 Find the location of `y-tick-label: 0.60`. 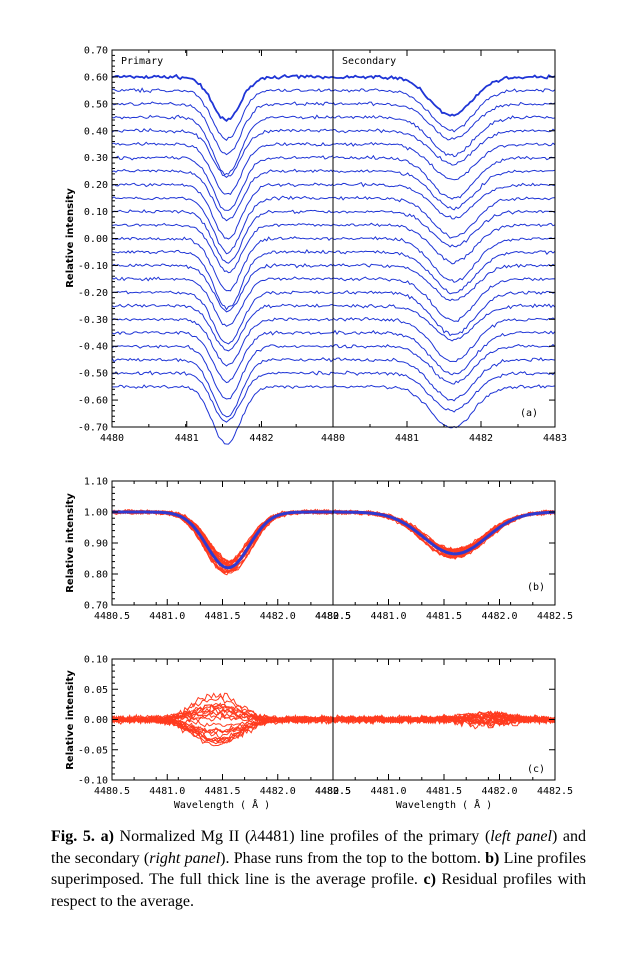

y-tick-label: 0.60 is located at coordinates (96, 77).